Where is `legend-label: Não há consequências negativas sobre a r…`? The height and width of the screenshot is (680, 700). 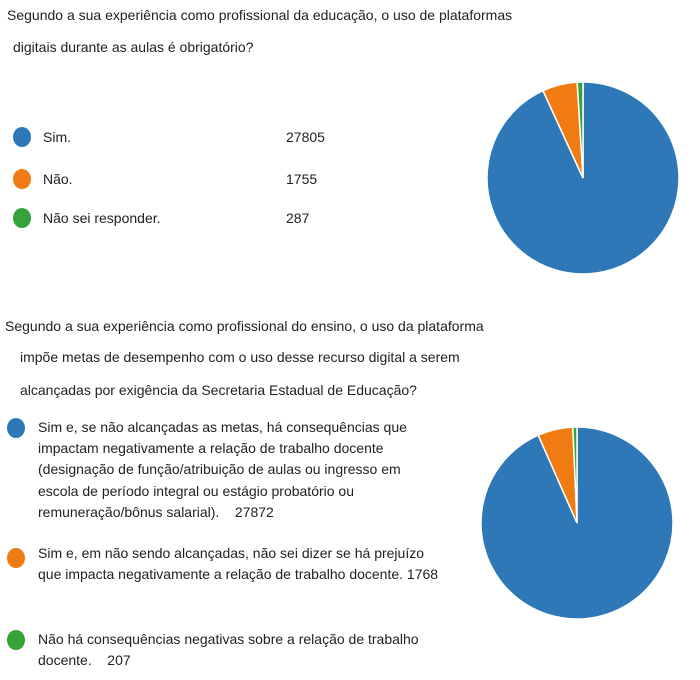 legend-label: Não há consequências negativas sobre a r… is located at coordinates (228, 650).